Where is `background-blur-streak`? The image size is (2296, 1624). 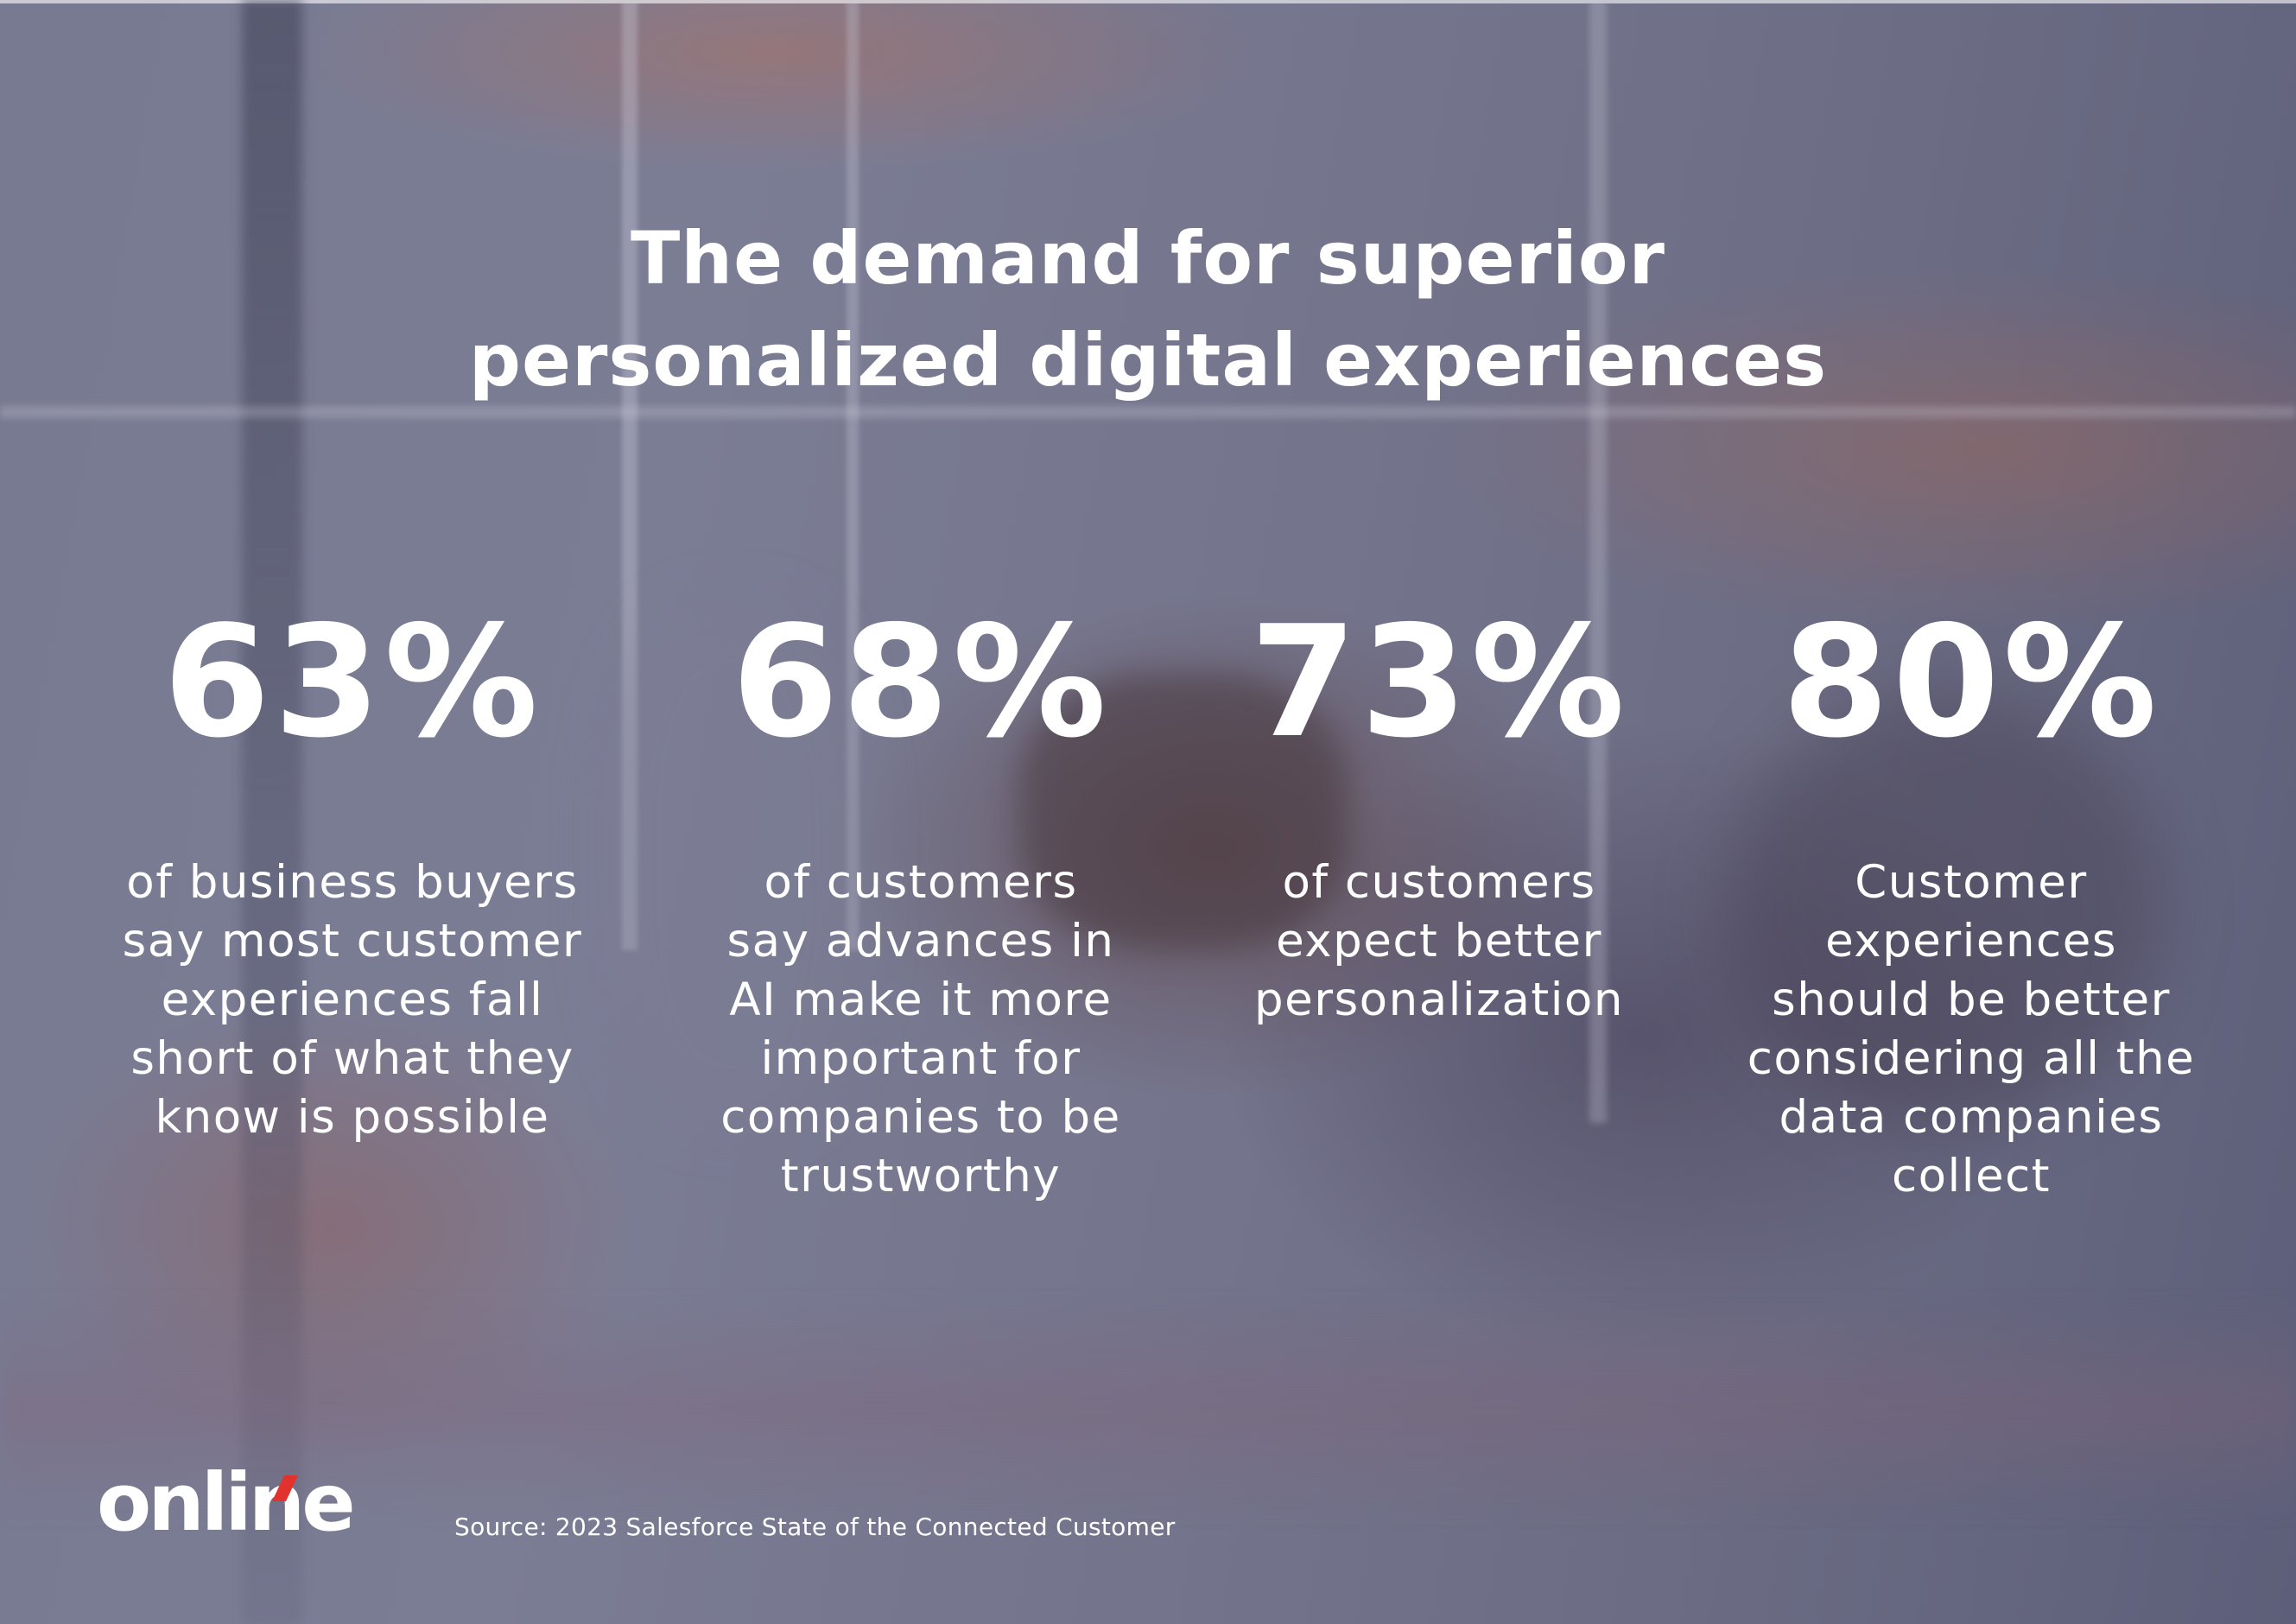
background-blur-streak is located at coordinates (629, 475).